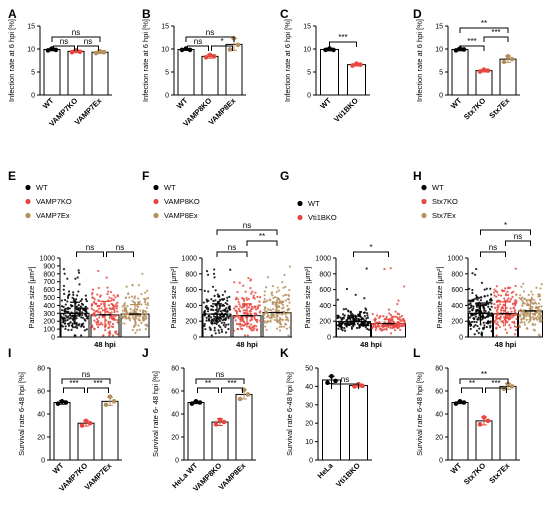 The image size is (550, 520). I want to click on y-tick-label: 100, so click(49, 330).